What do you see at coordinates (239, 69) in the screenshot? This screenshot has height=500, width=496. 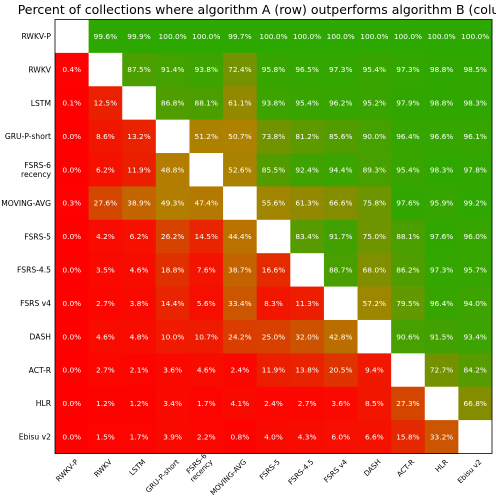 I see `cell-value-label: 72.4%` at bounding box center [239, 69].